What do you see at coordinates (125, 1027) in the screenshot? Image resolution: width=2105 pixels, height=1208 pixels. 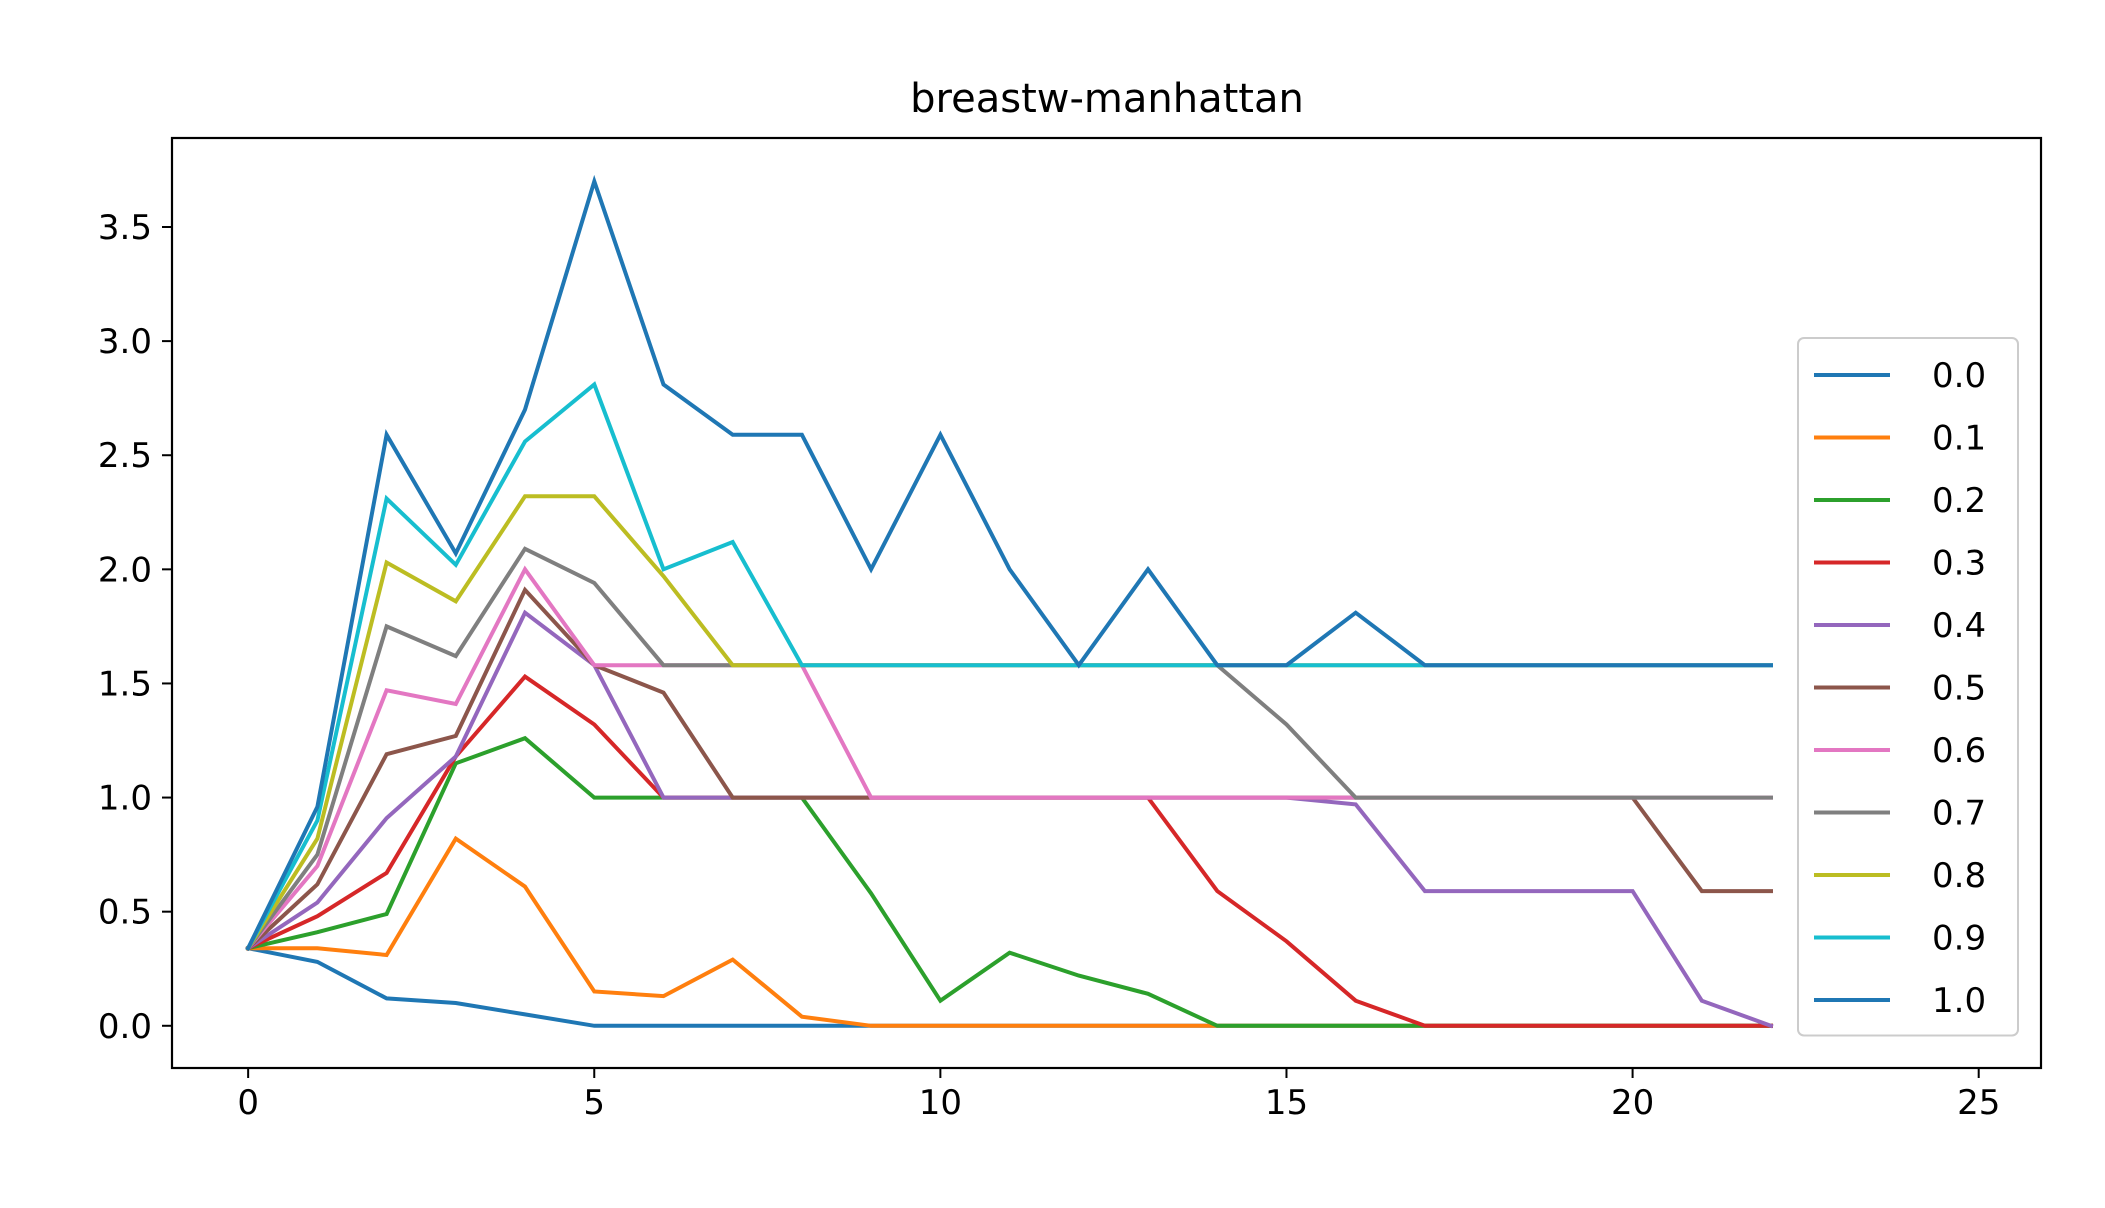 I see `y-tick-label: 0.0` at bounding box center [125, 1027].